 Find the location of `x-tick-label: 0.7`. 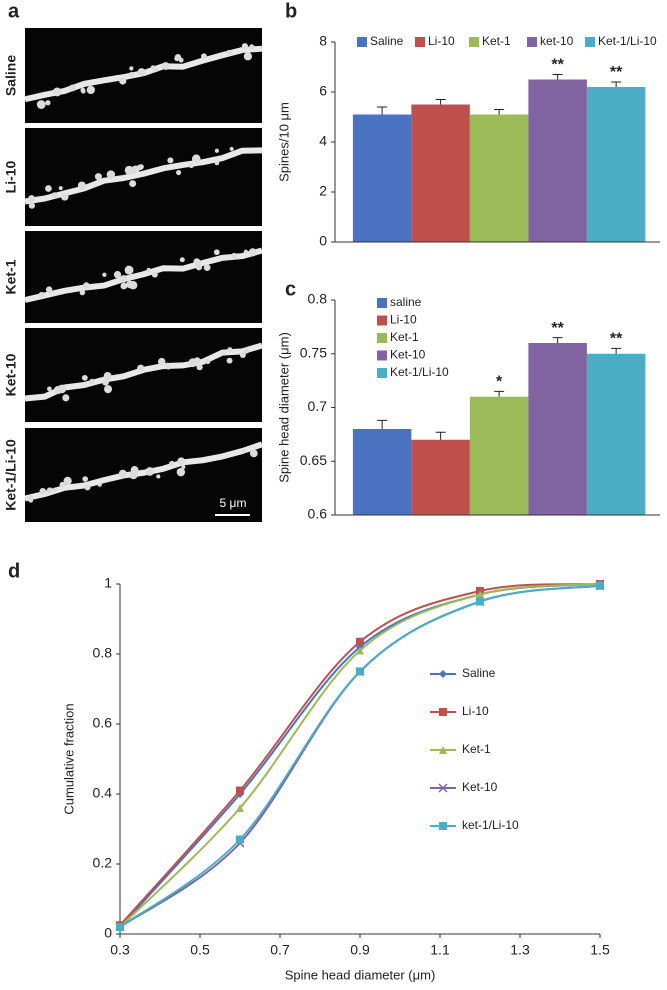

x-tick-label: 0.7 is located at coordinates (280, 950).